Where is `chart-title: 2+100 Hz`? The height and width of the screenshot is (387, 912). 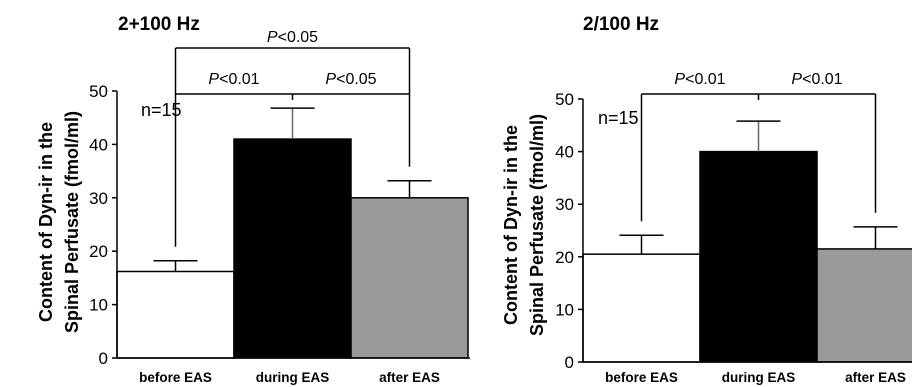 chart-title: 2+100 Hz is located at coordinates (159, 24).